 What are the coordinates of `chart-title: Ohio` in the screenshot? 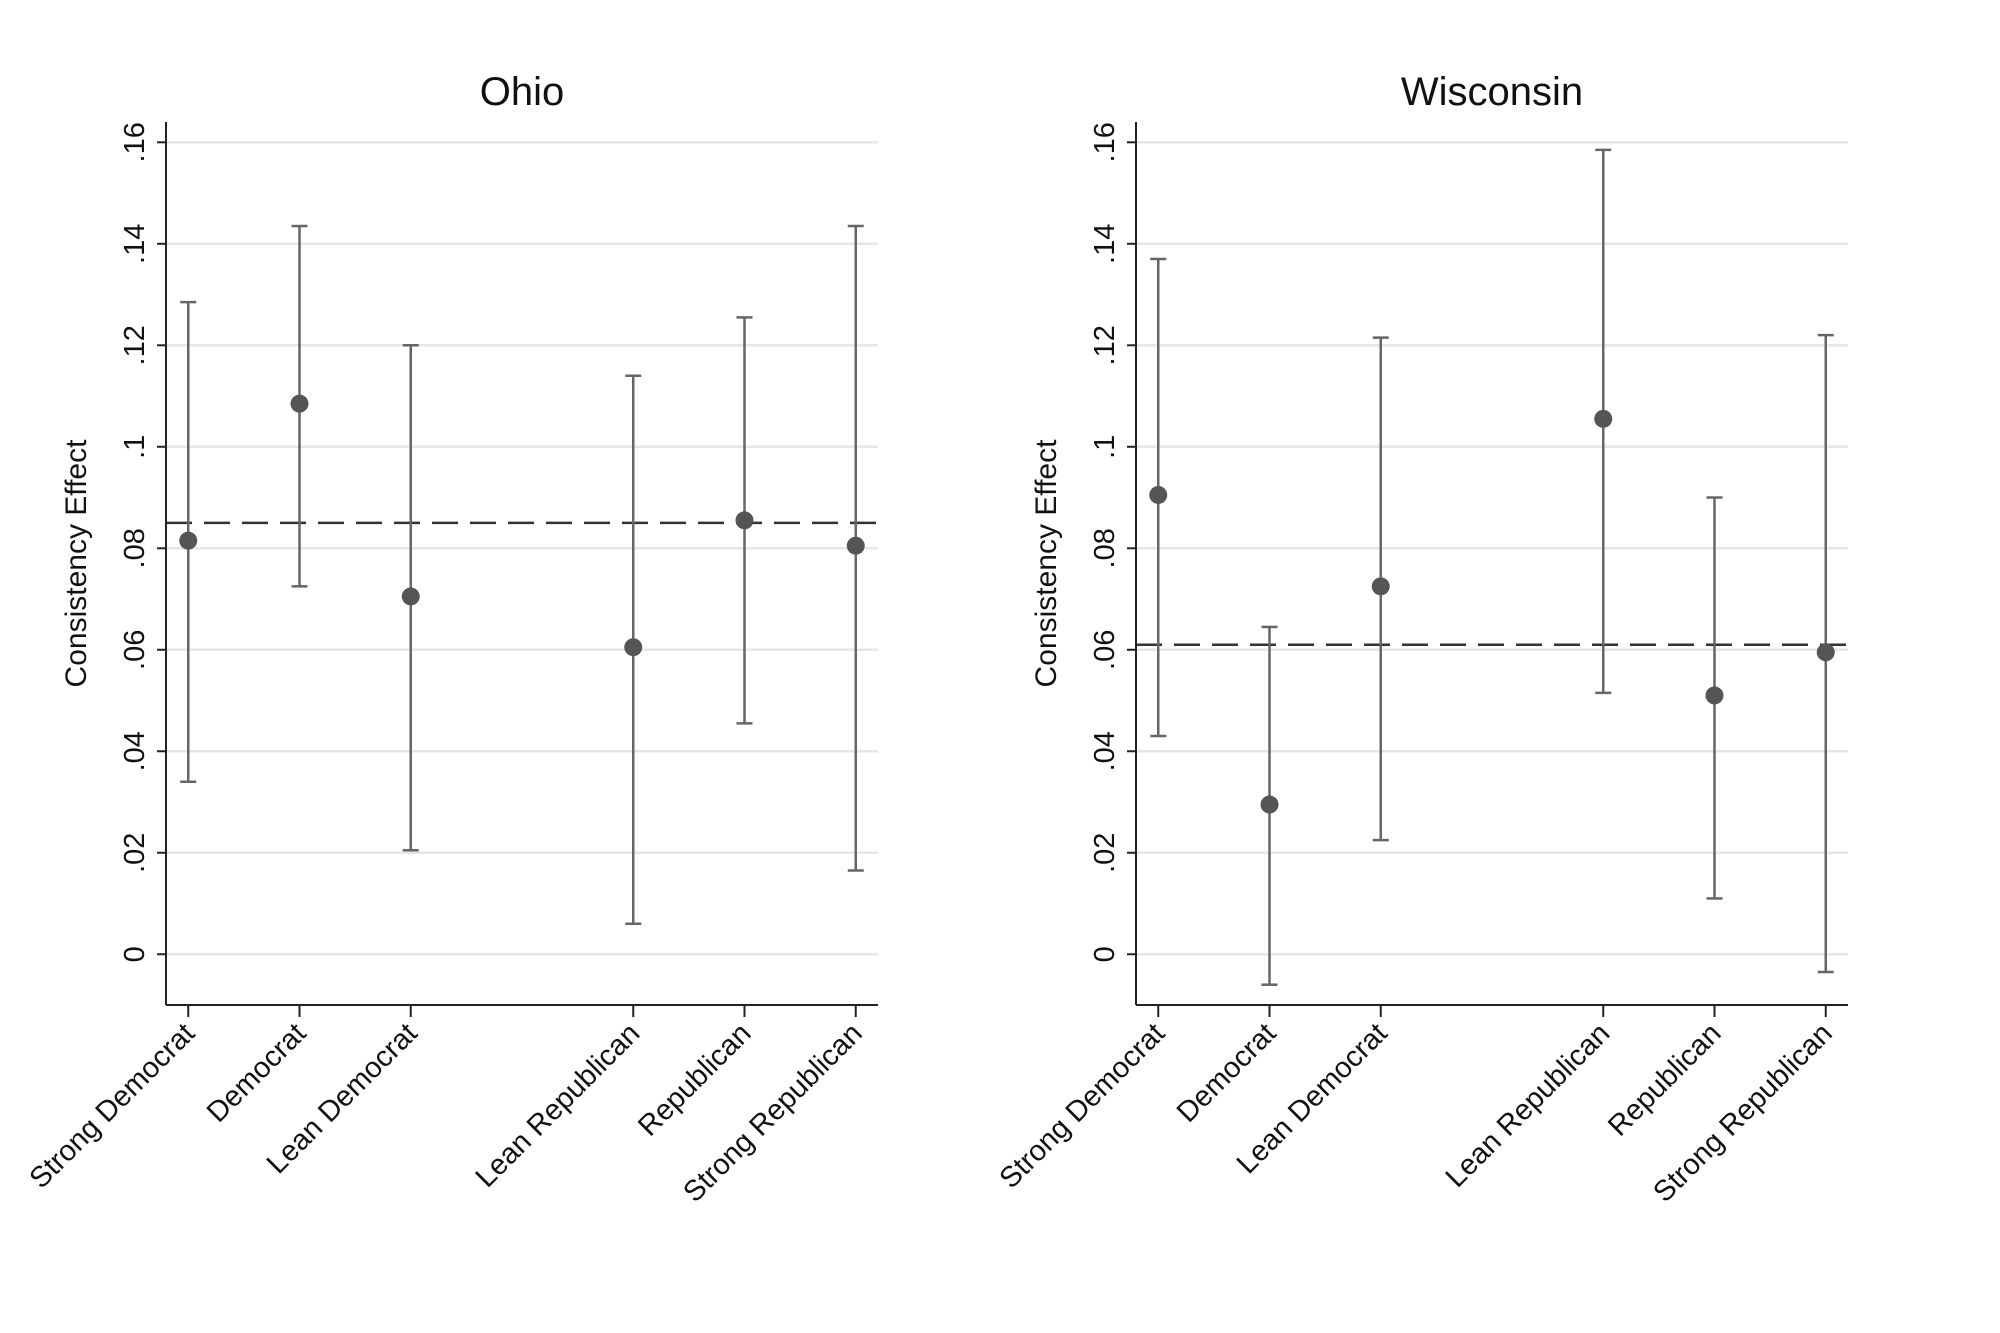 It's located at (522, 92).